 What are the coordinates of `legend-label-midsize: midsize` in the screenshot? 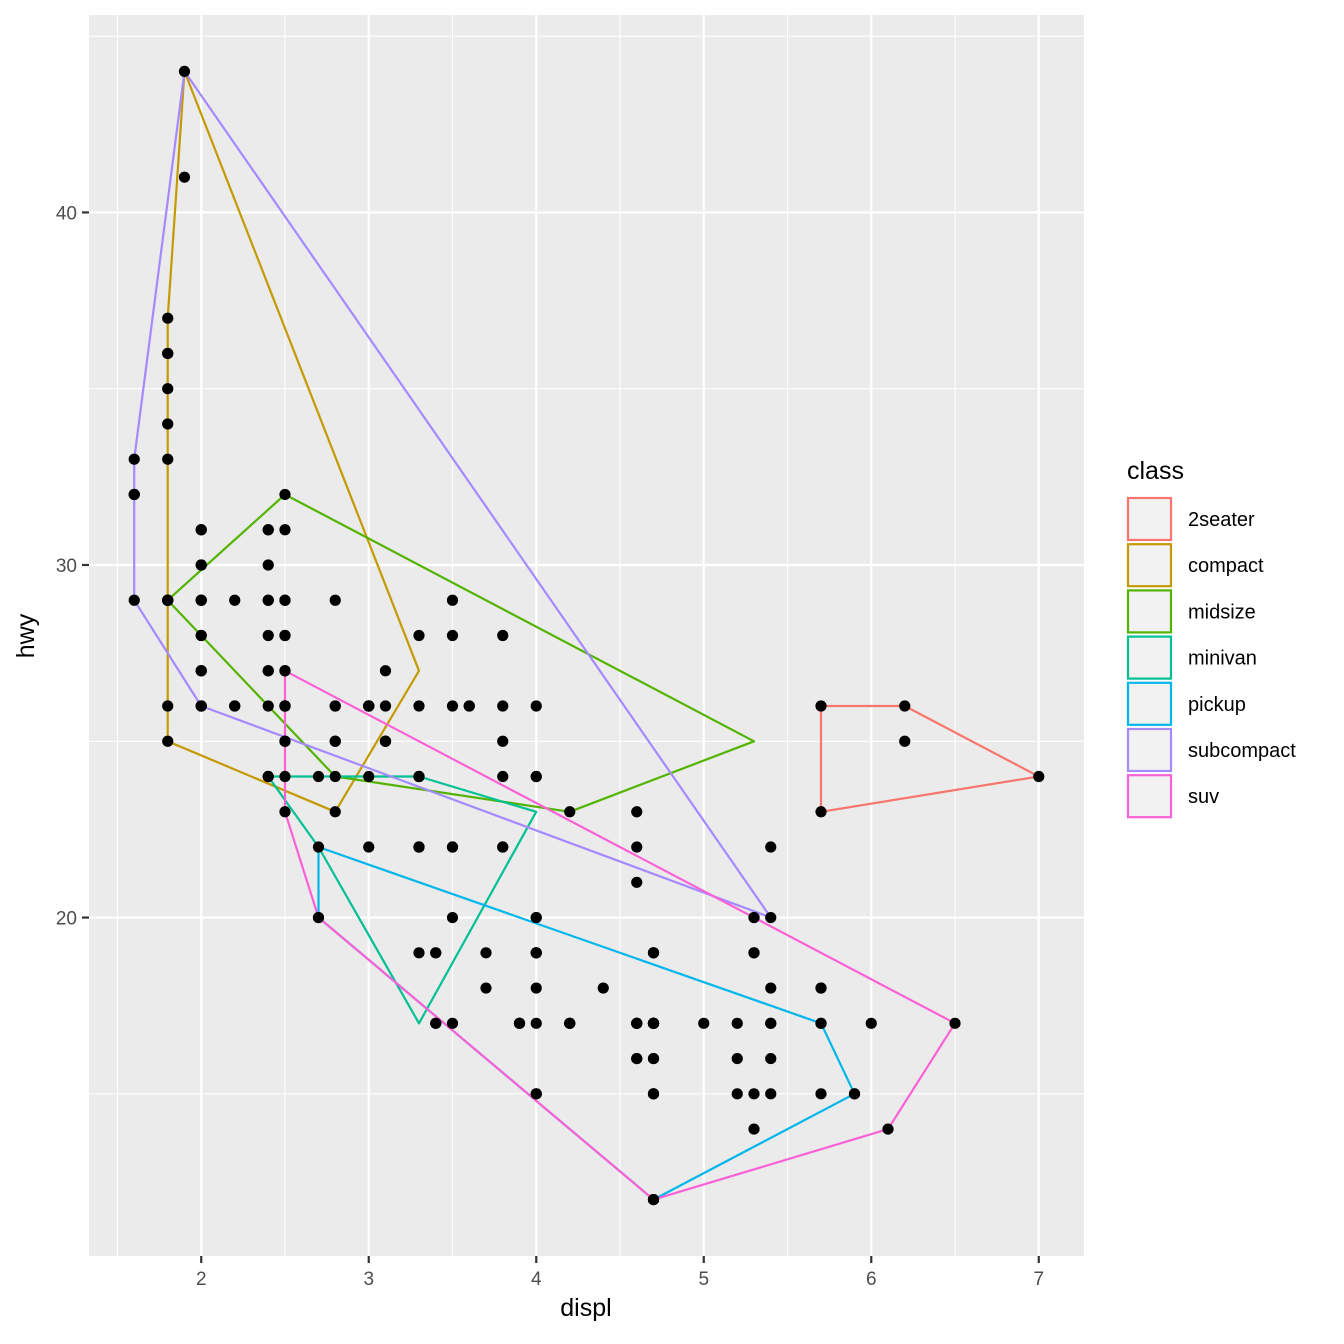 It's located at (1222, 612).